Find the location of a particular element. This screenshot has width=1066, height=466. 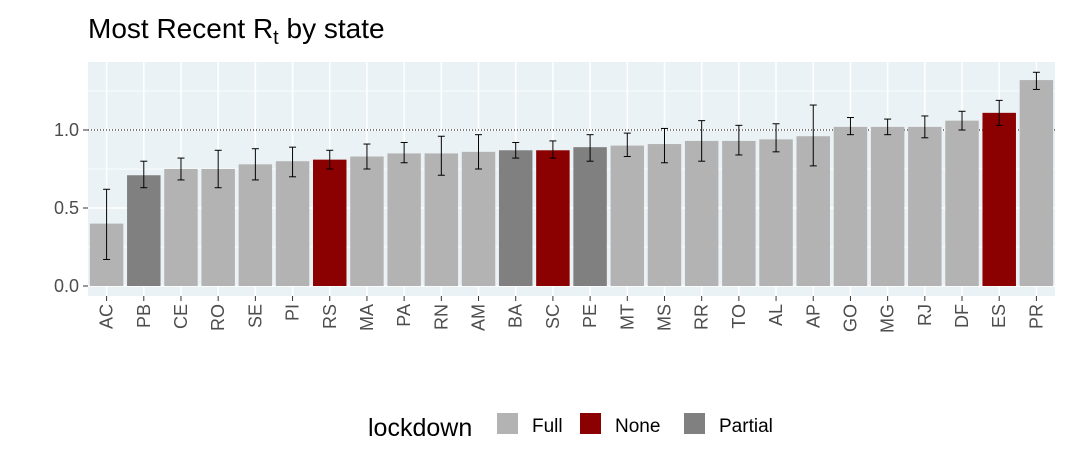

x-tick-label-to: TO is located at coordinates (739, 316).